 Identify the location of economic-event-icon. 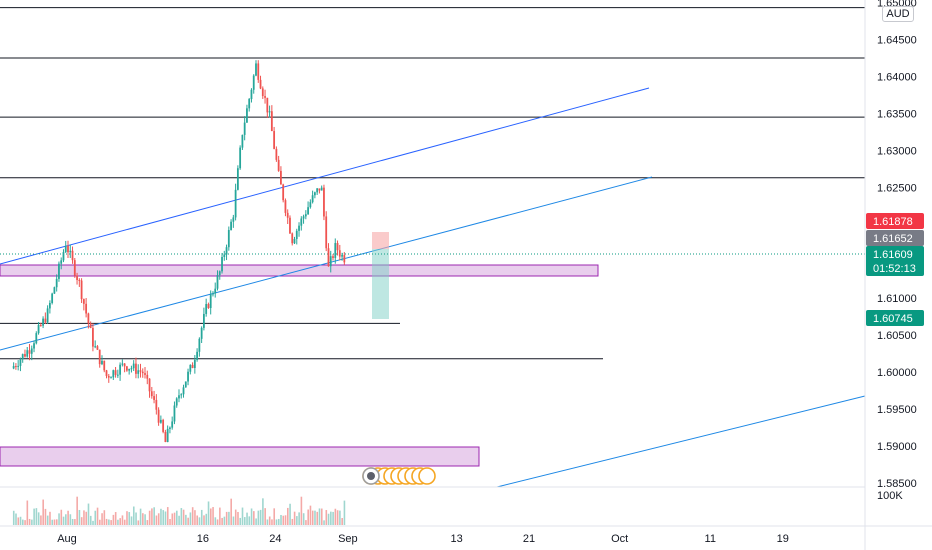
(427, 476).